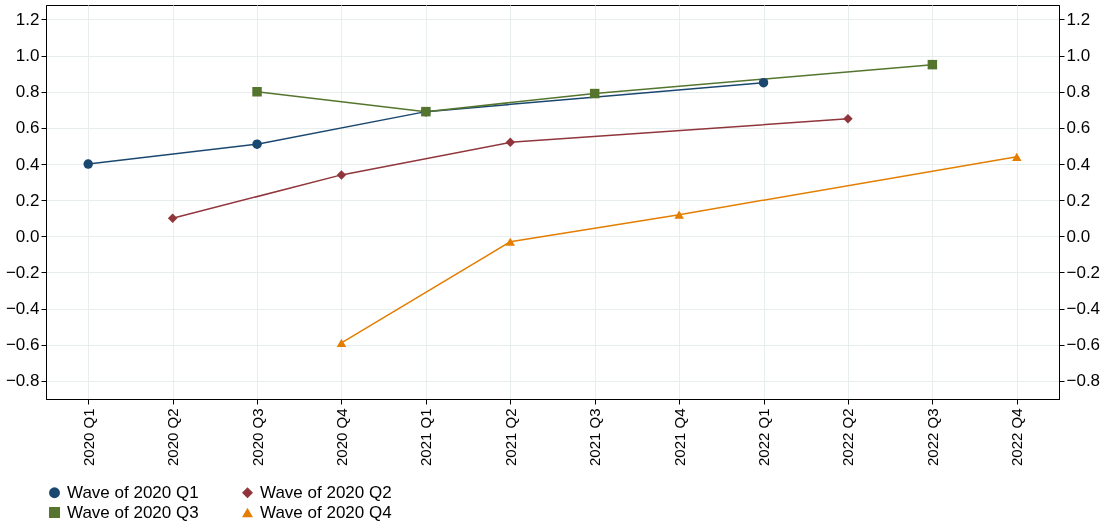 This screenshot has width=1109, height=530. Describe the element at coordinates (27, 236) in the screenshot. I see `y-tick-label: 0.0` at that location.